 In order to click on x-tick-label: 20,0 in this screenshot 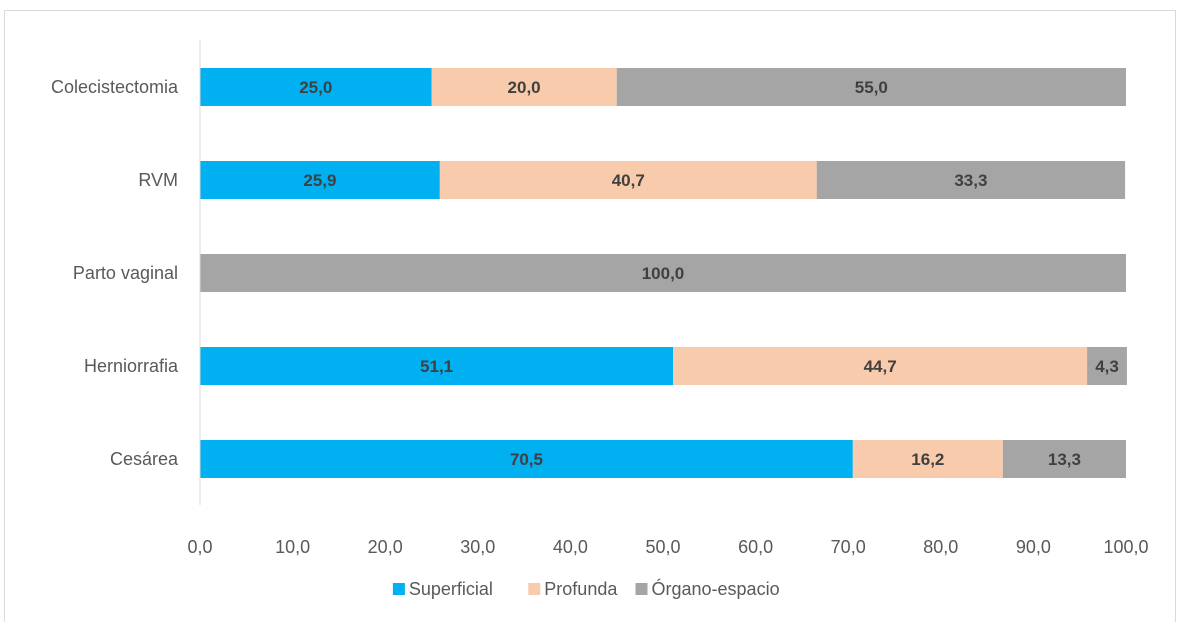, I will do `click(385, 547)`.